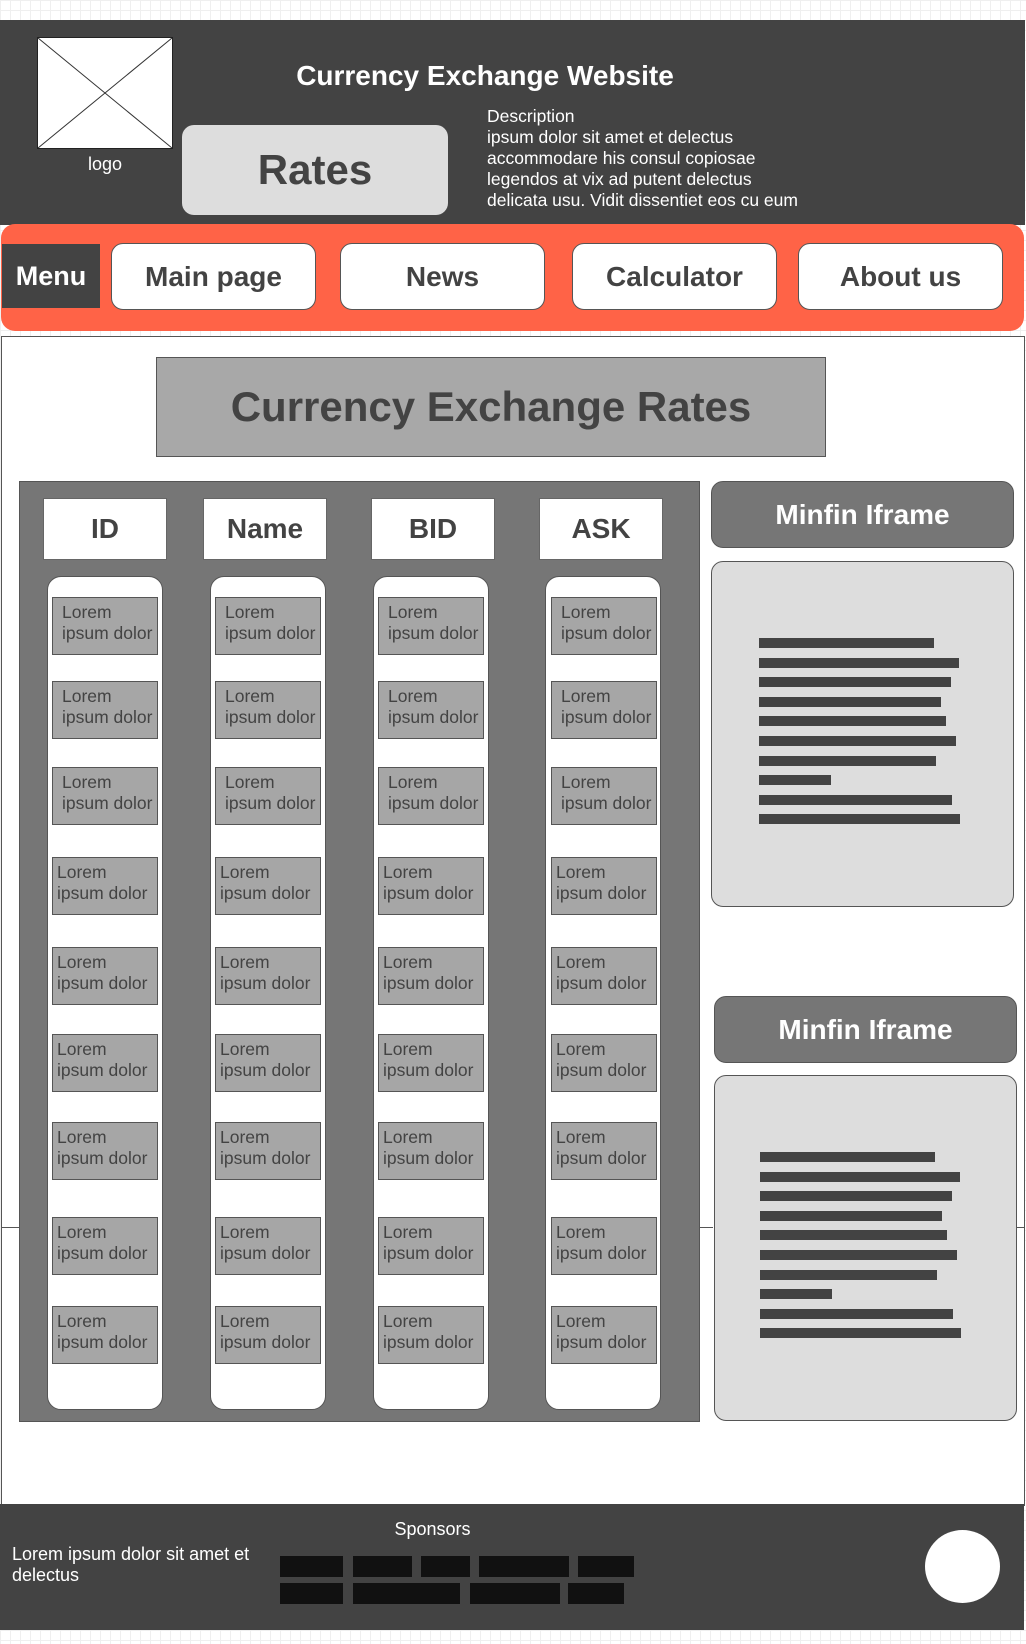  I want to click on sponsors-label: Sponsors, so click(432, 1529).